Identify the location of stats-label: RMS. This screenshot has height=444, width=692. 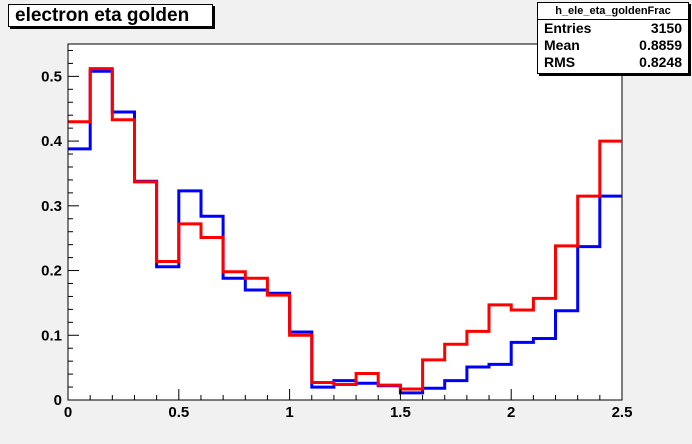
(560, 62).